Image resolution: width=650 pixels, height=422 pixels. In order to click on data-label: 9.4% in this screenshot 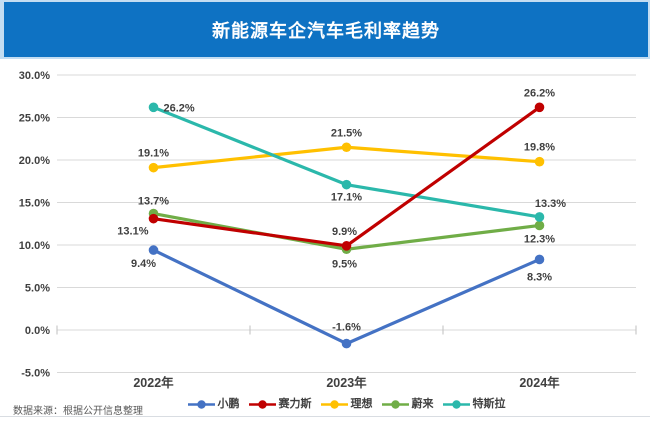, I will do `click(143, 264)`.